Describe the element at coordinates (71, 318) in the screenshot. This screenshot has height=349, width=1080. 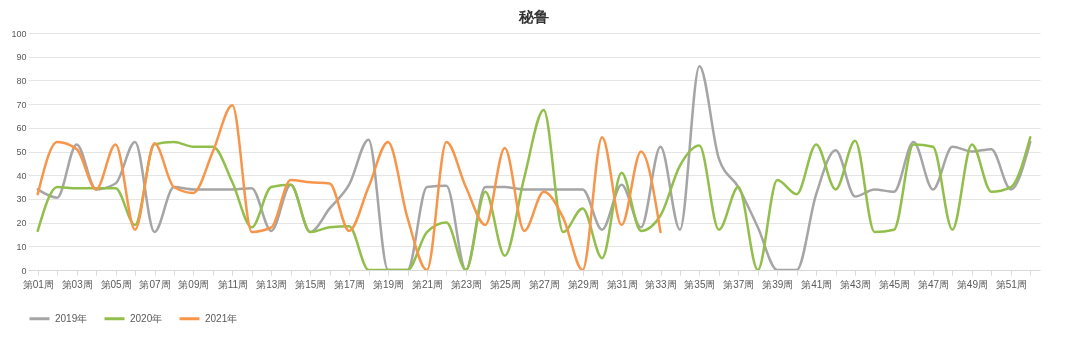
I see `legend-label: 2019年` at that location.